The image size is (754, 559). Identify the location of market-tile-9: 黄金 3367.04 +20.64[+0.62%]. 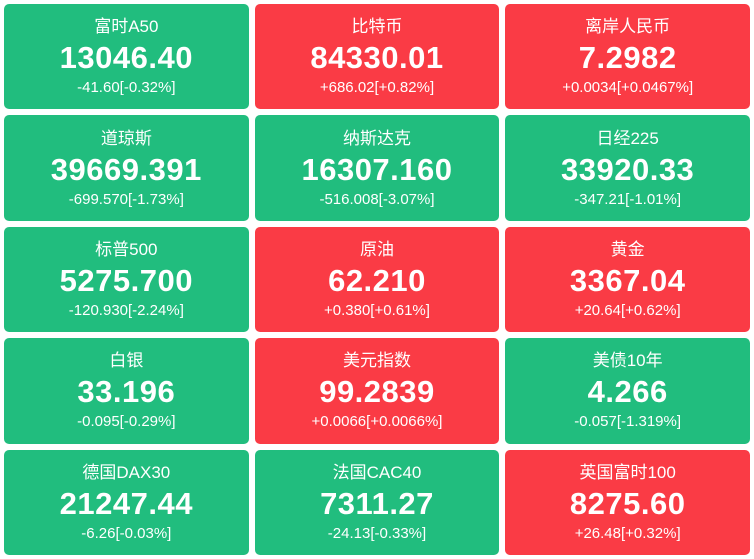
(627, 279).